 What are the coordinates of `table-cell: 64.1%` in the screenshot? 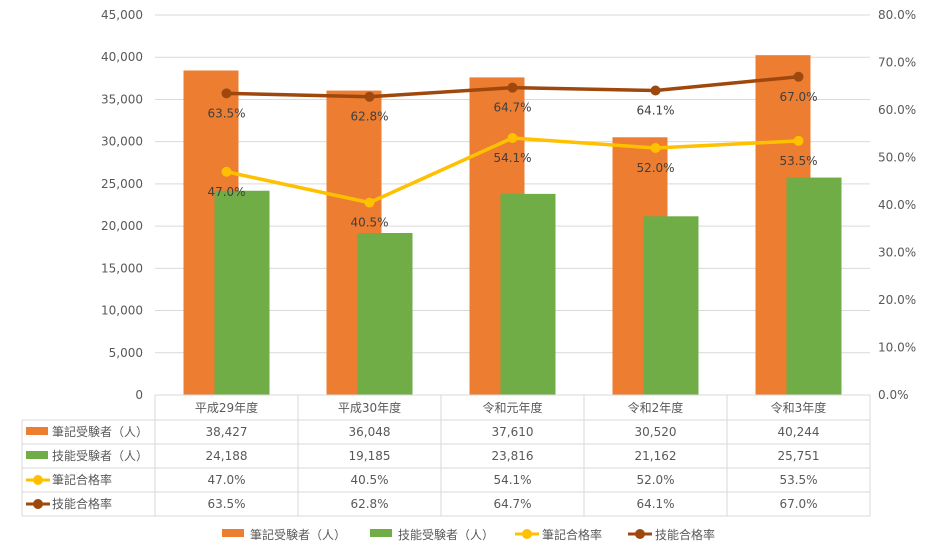 It's located at (655, 504).